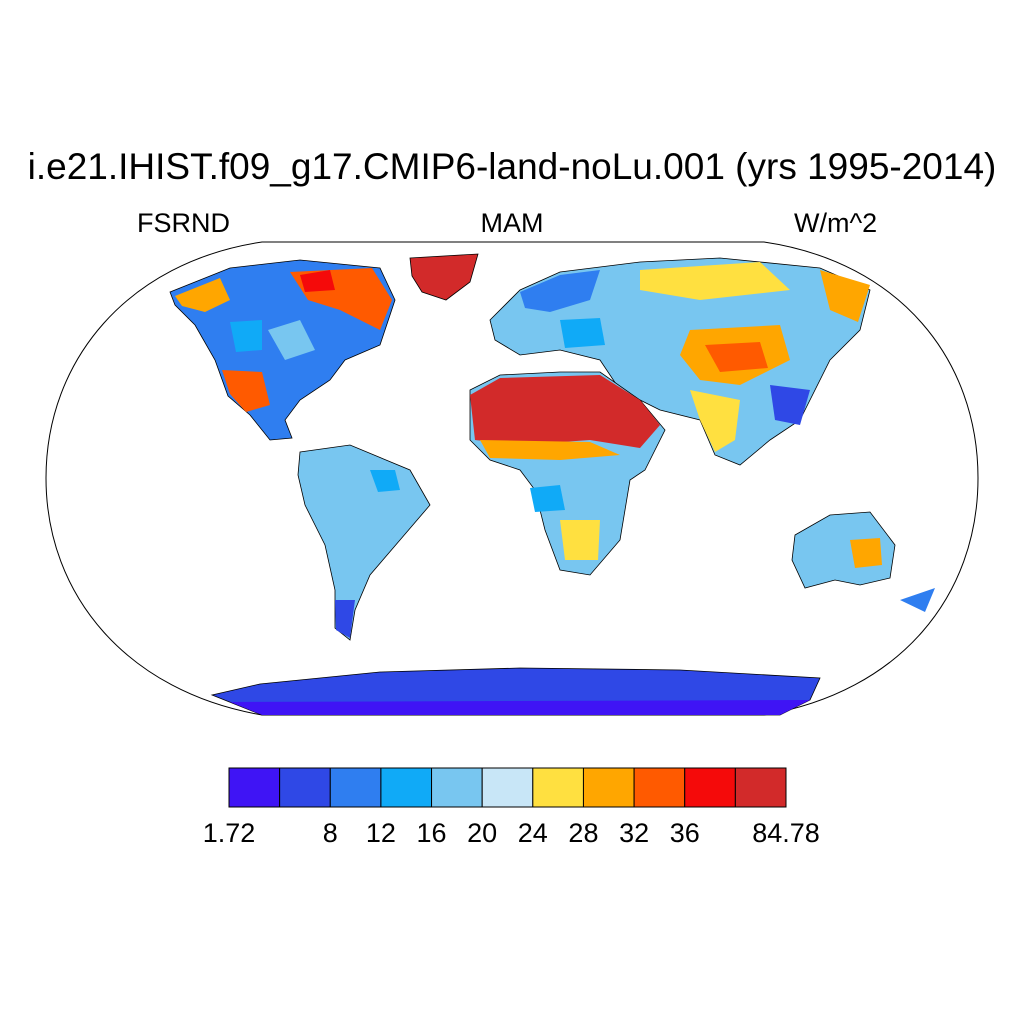  I want to click on australia, so click(863, 561).